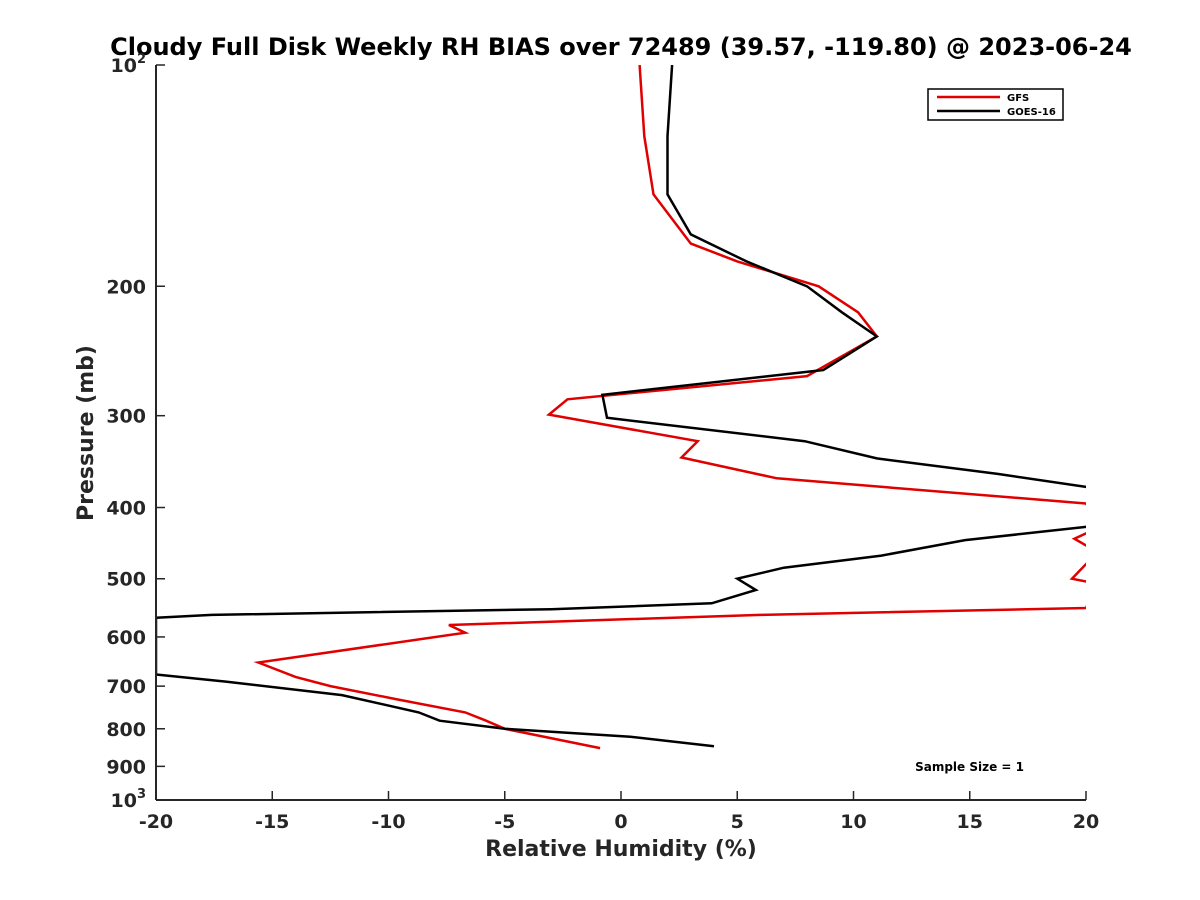 The image size is (1200, 900). Describe the element at coordinates (970, 822) in the screenshot. I see `x-tick-label: 15` at that location.